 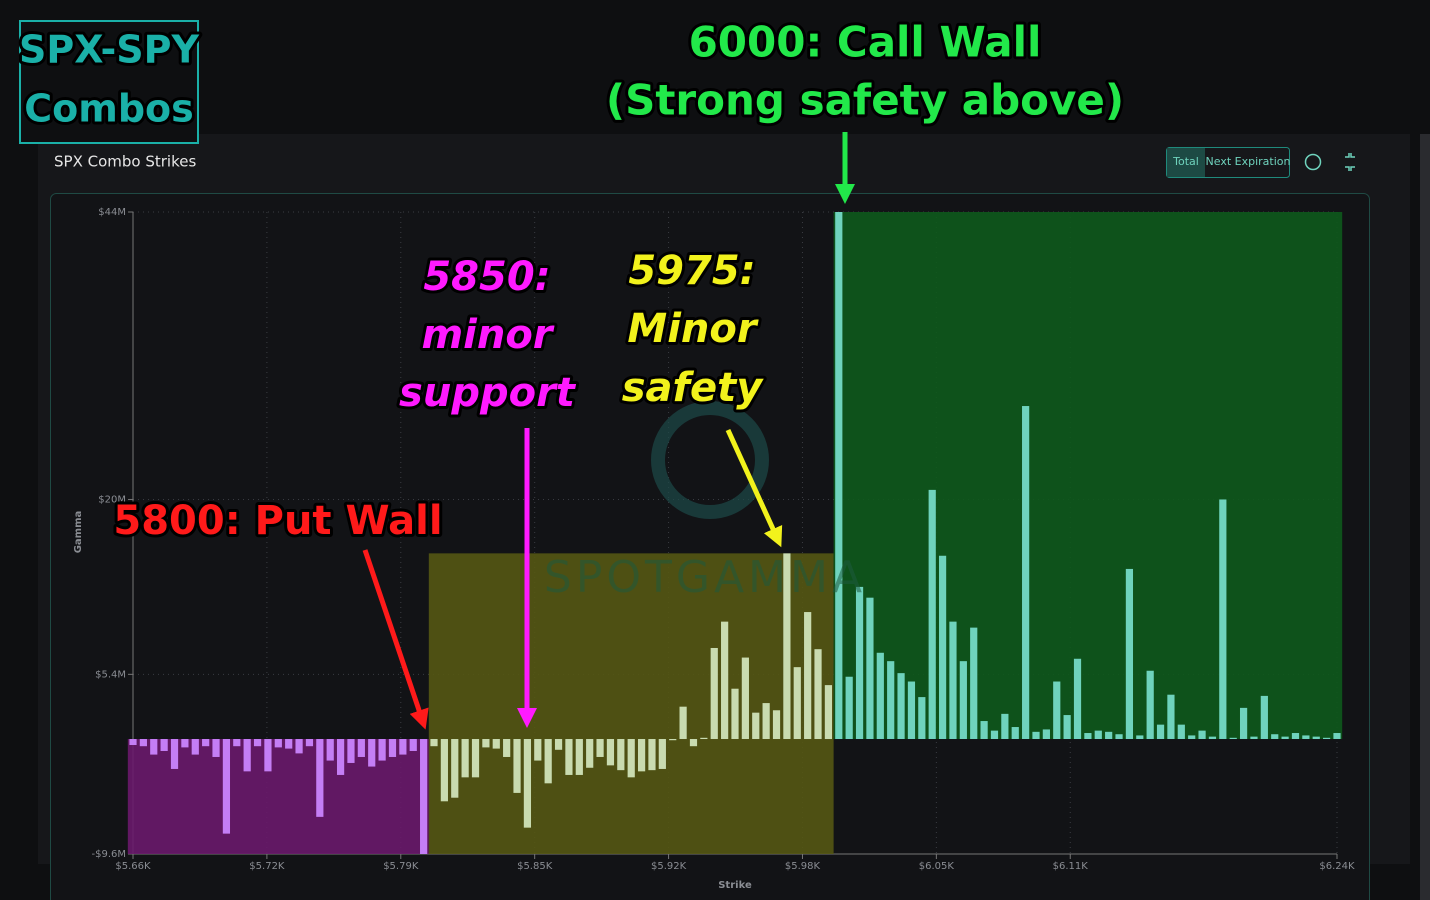 What do you see at coordinates (109, 109) in the screenshot?
I see `header-line: Combos` at bounding box center [109, 109].